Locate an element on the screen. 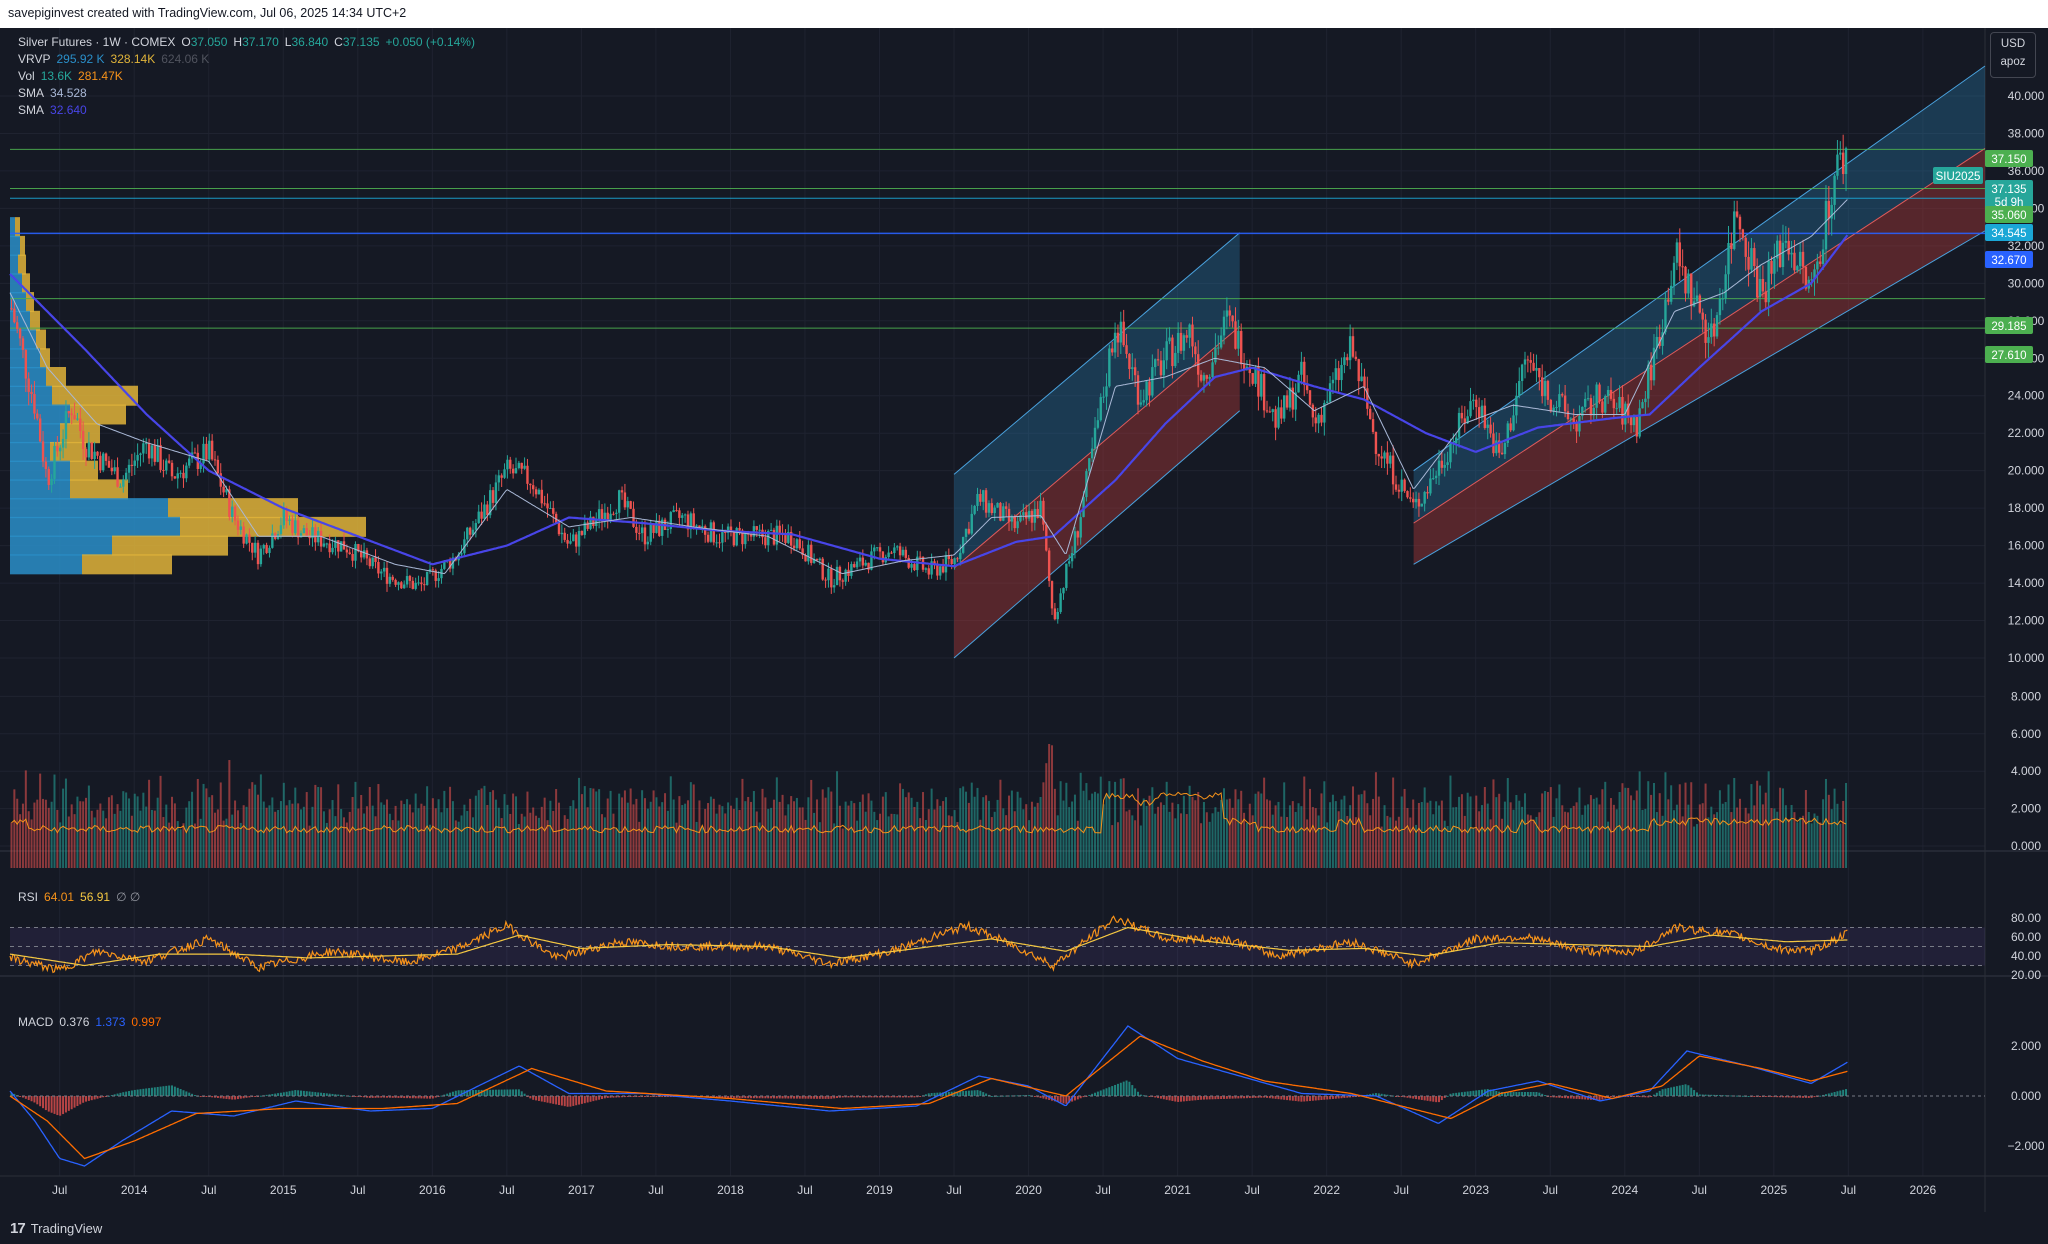  scale-settings: USD apoz is located at coordinates (2013, 55).